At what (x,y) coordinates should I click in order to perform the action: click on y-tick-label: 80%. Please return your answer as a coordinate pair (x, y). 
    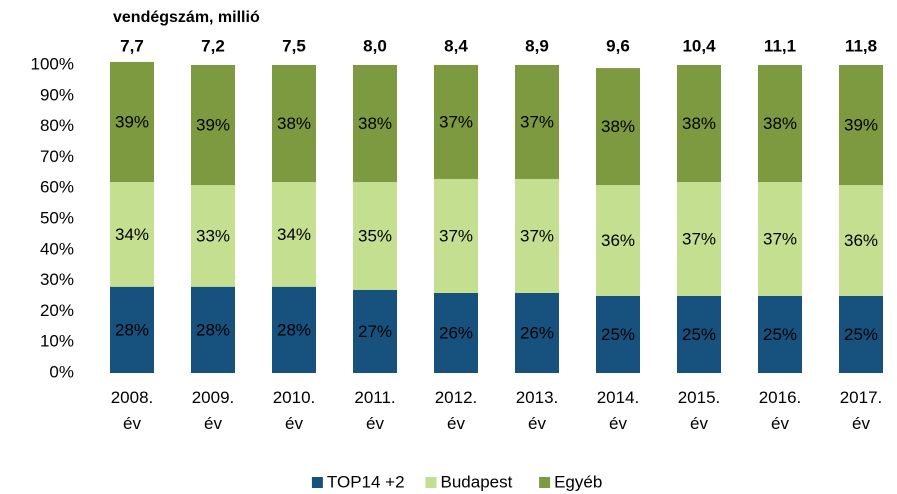
    Looking at the image, I should click on (57, 125).